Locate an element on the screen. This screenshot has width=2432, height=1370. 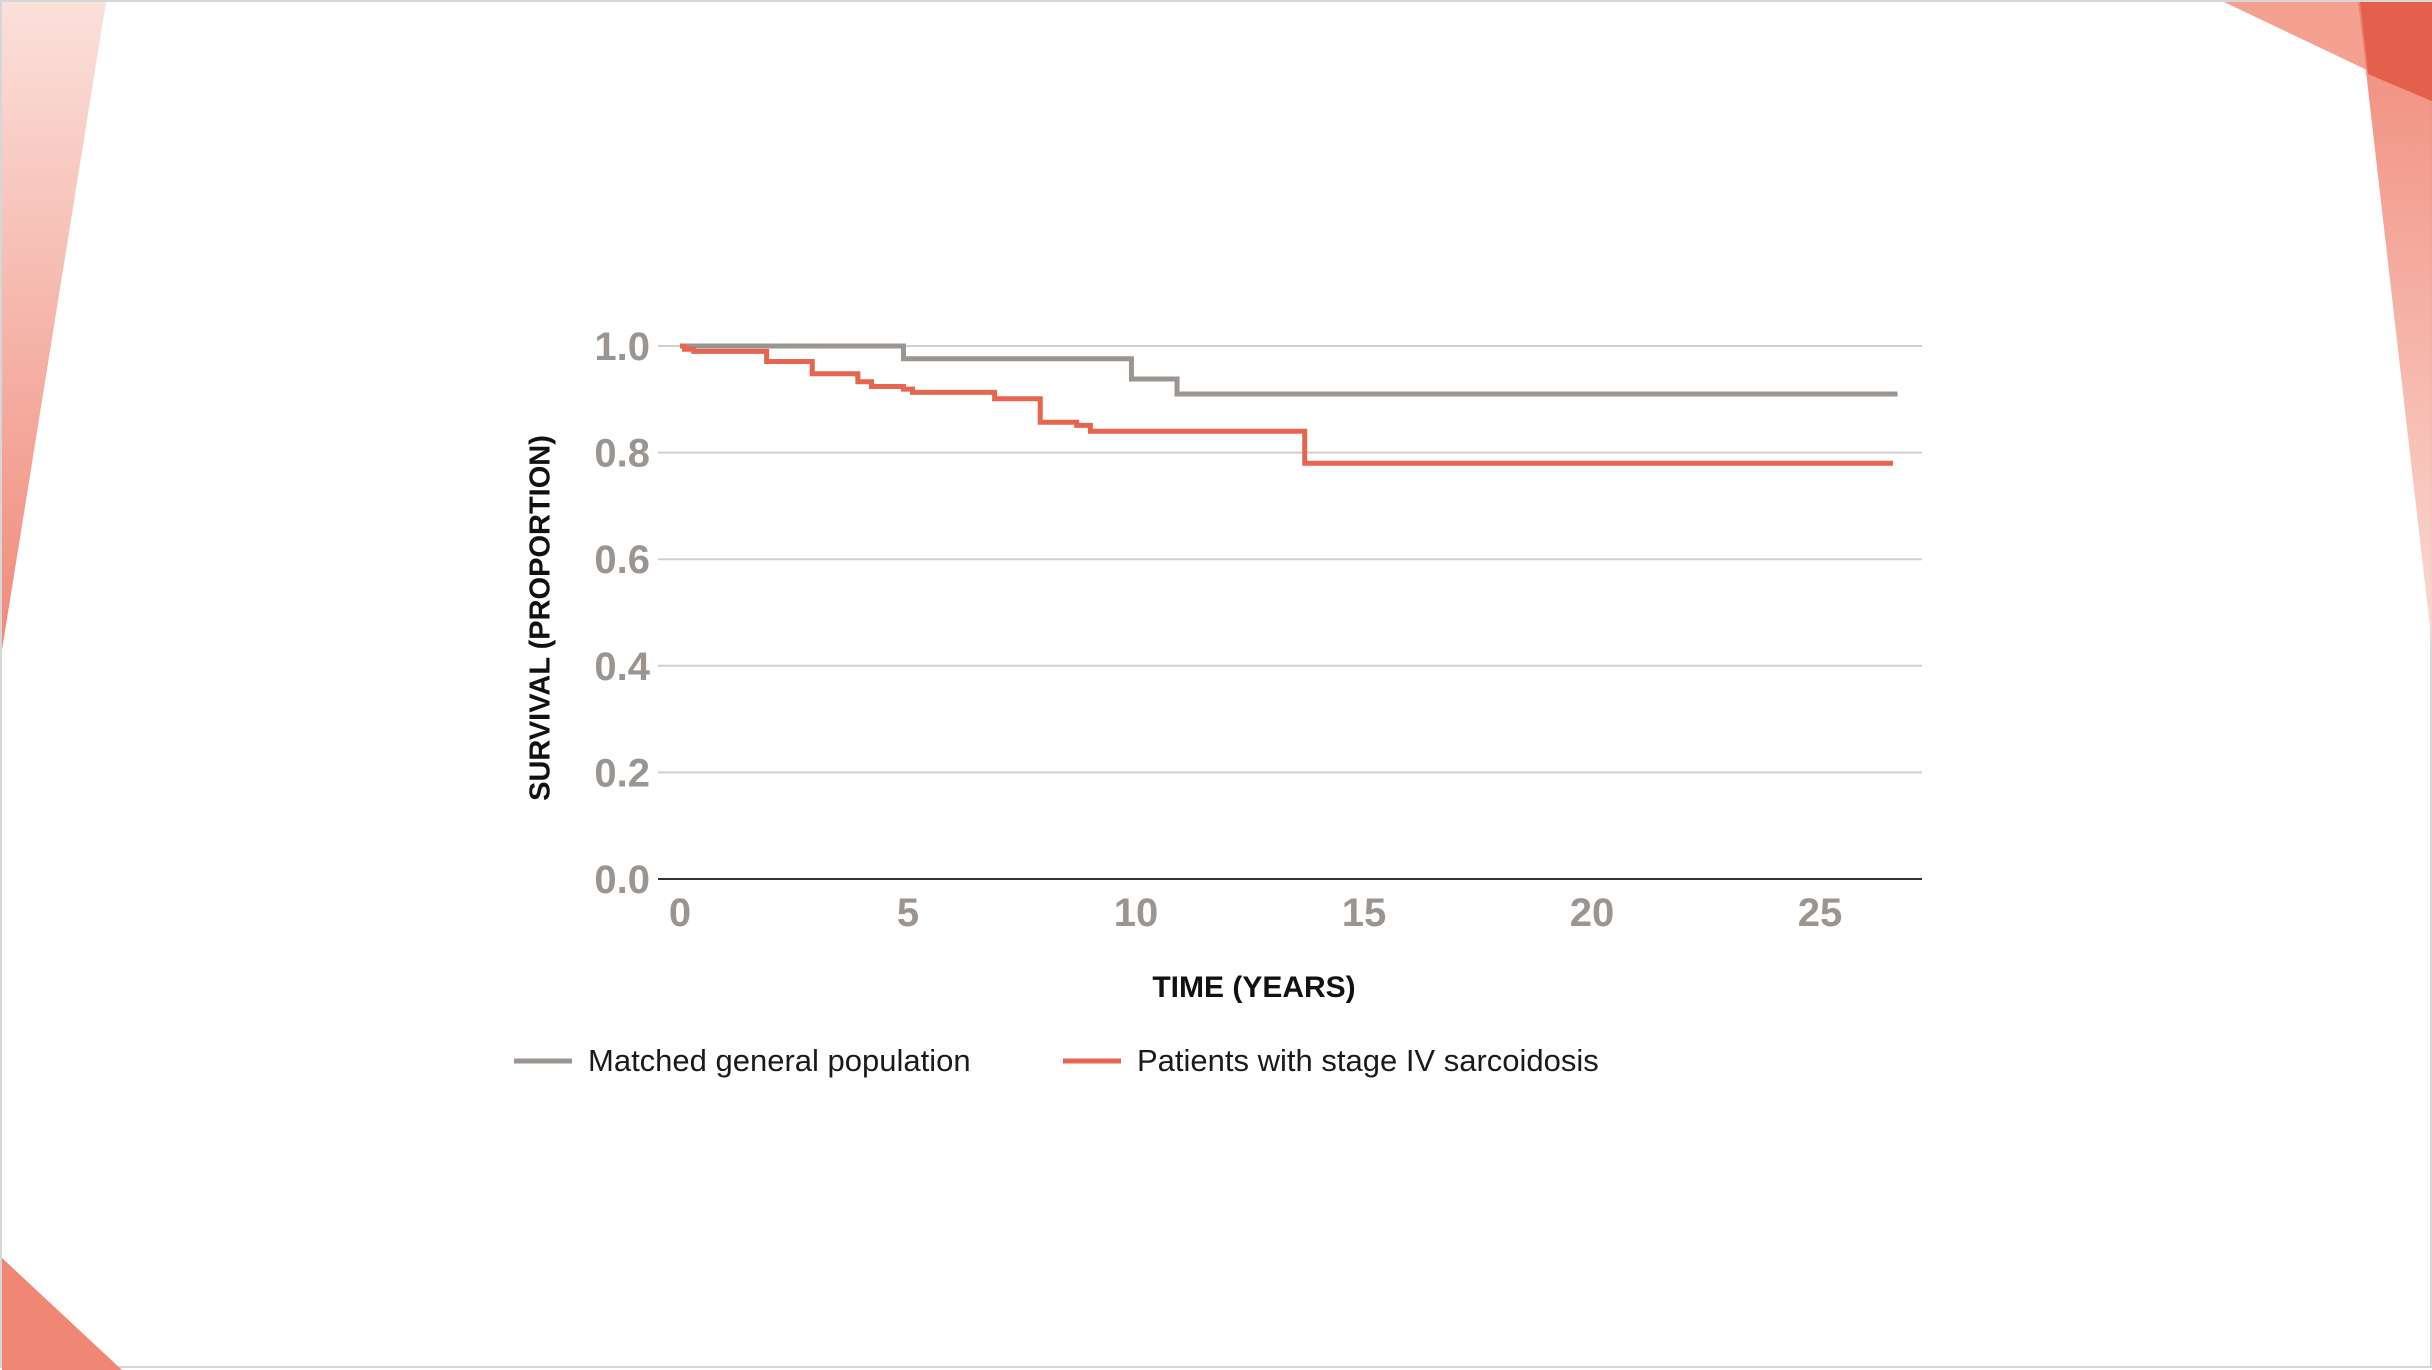
legend-item-general-population: Matched general population is located at coordinates (742, 1060).